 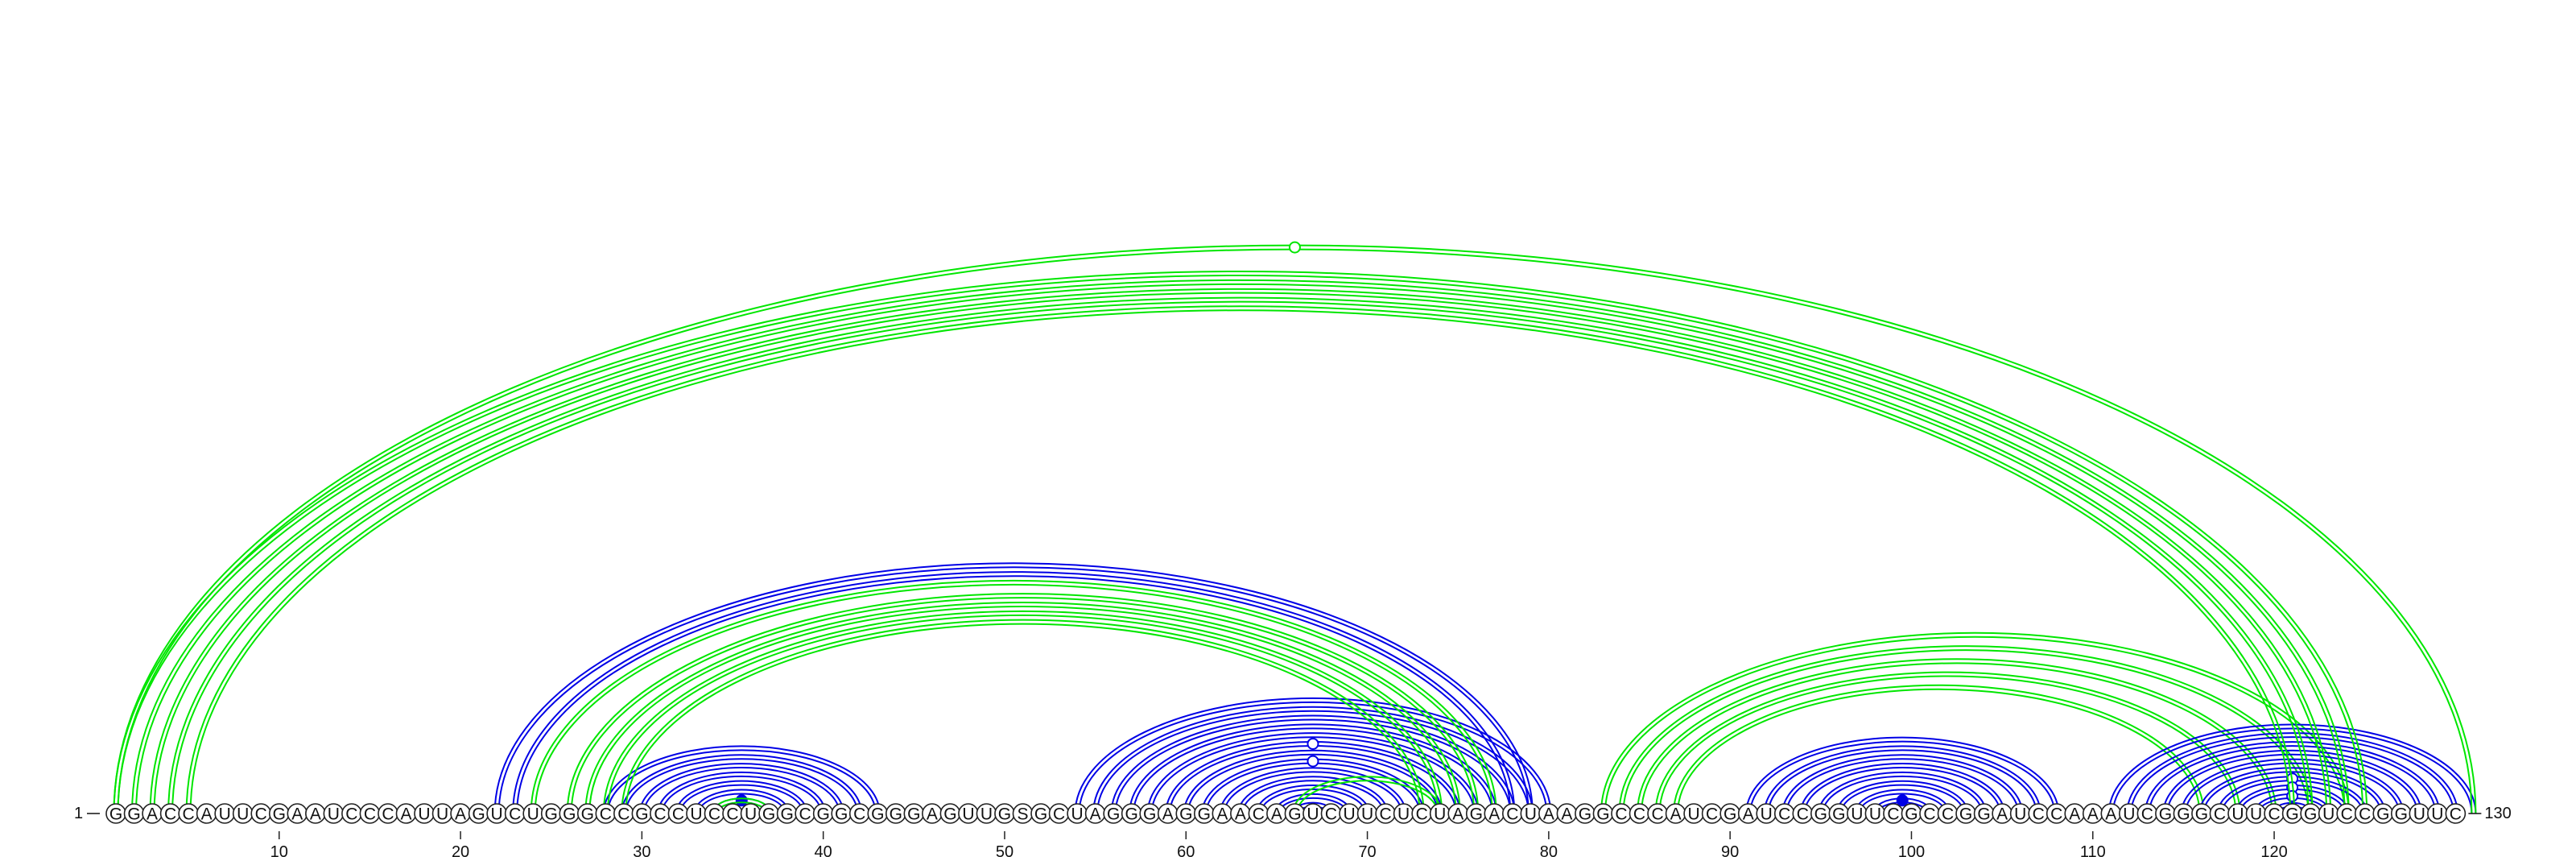 I want to click on position-tick-label: 70, so click(x=1367, y=850).